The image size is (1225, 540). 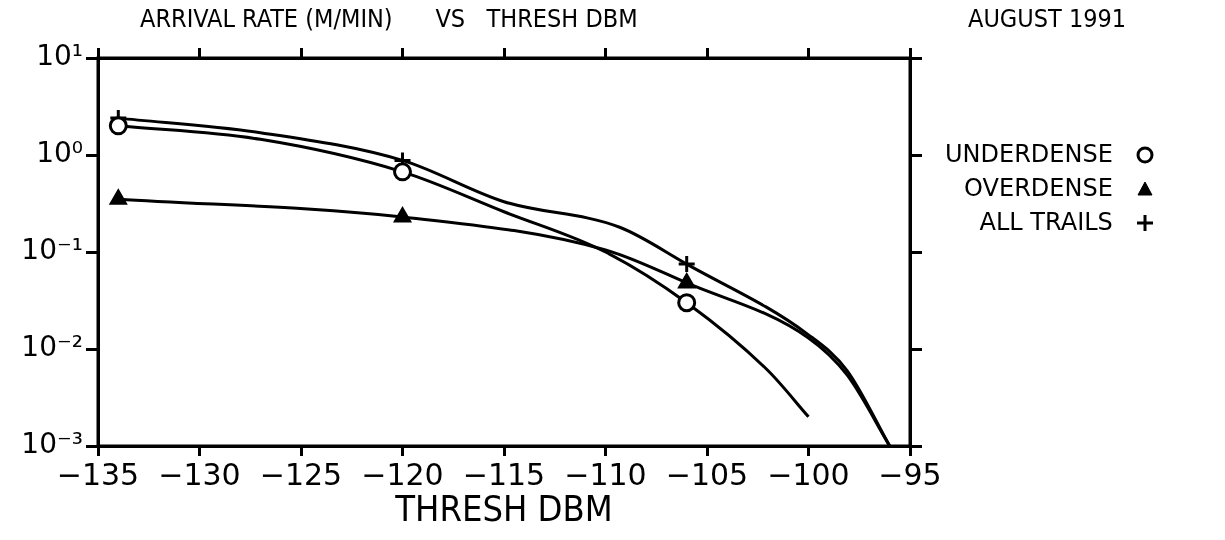 I want to click on x-tick-label: −130, so click(x=199, y=474).